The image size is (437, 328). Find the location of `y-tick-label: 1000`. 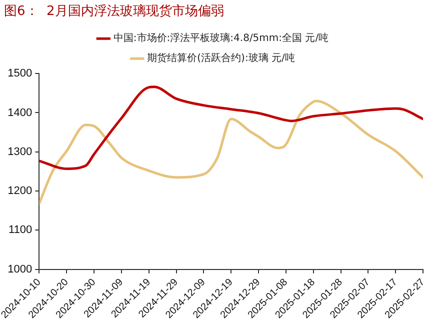

y-tick-label: 1000 is located at coordinates (20, 269).